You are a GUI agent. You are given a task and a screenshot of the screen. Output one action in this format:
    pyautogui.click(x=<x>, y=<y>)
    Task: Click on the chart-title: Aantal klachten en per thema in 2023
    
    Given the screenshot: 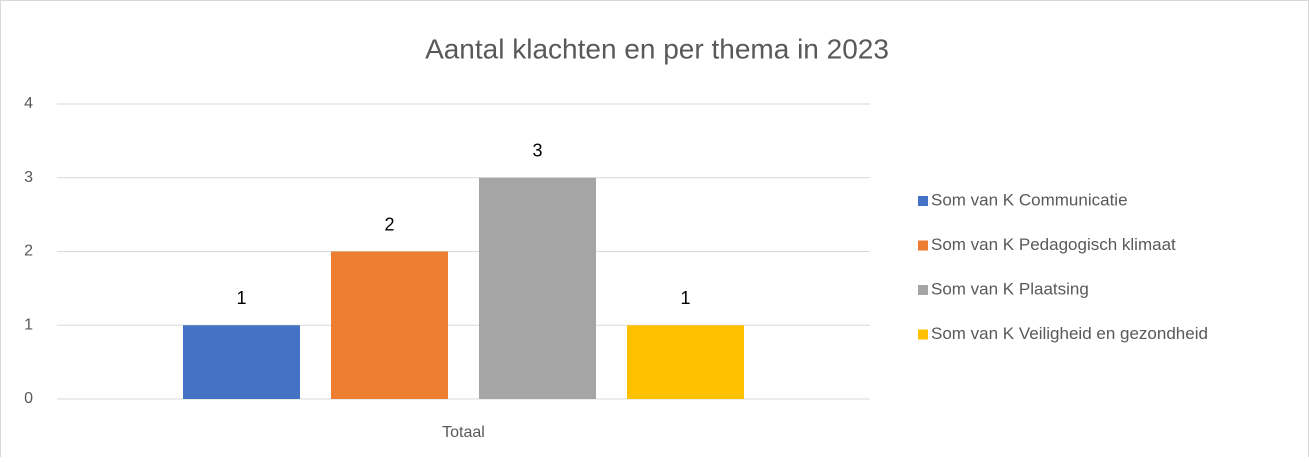 What is the action you would take?
    pyautogui.click(x=657, y=48)
    